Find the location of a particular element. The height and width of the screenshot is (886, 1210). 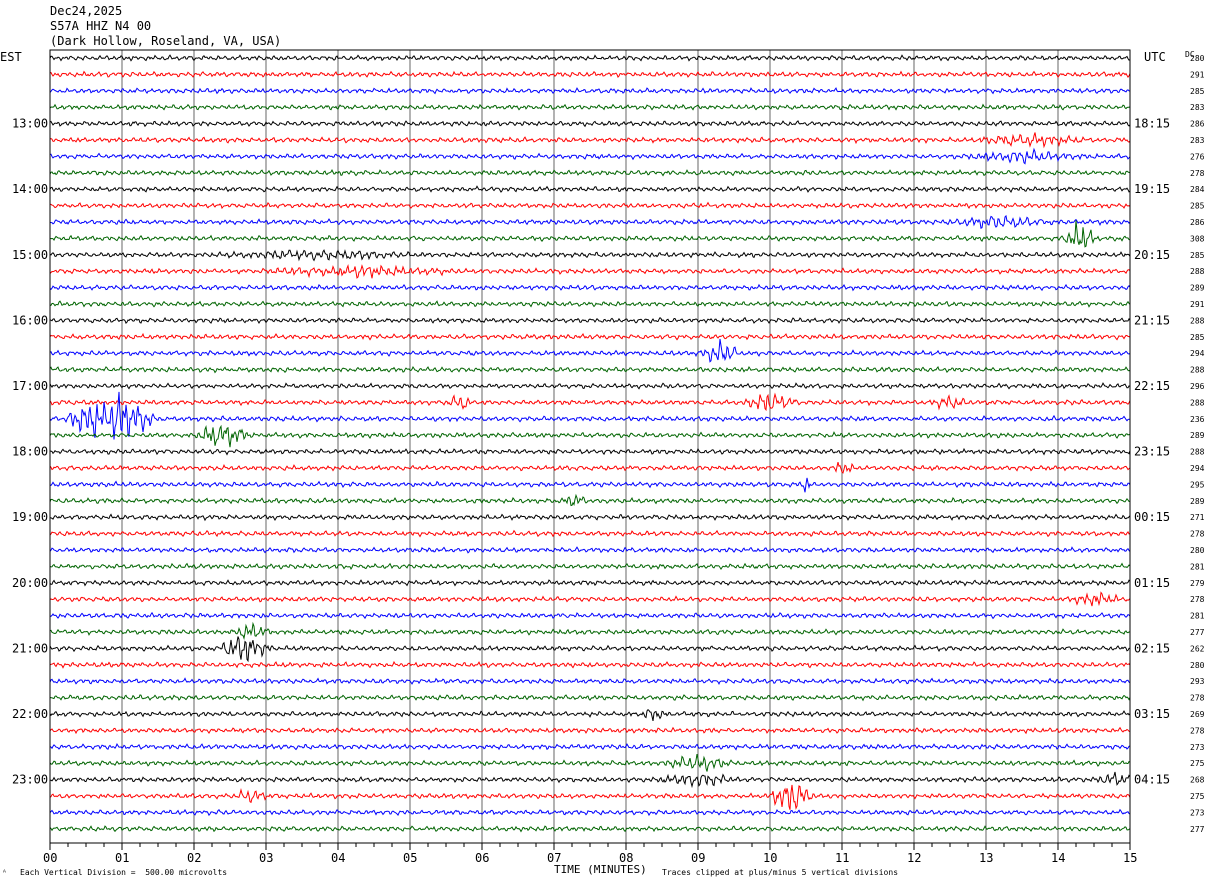

dc-offset-label: 295 is located at coordinates (1197, 484).